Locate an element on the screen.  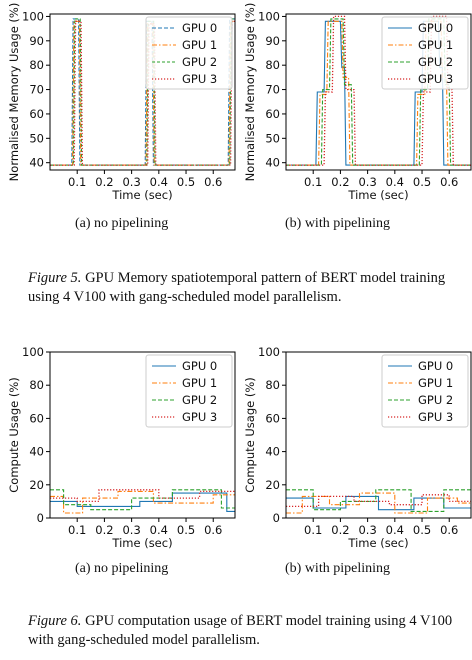
mem-pipe-xtick-label: 0.4 is located at coordinates (395, 182).